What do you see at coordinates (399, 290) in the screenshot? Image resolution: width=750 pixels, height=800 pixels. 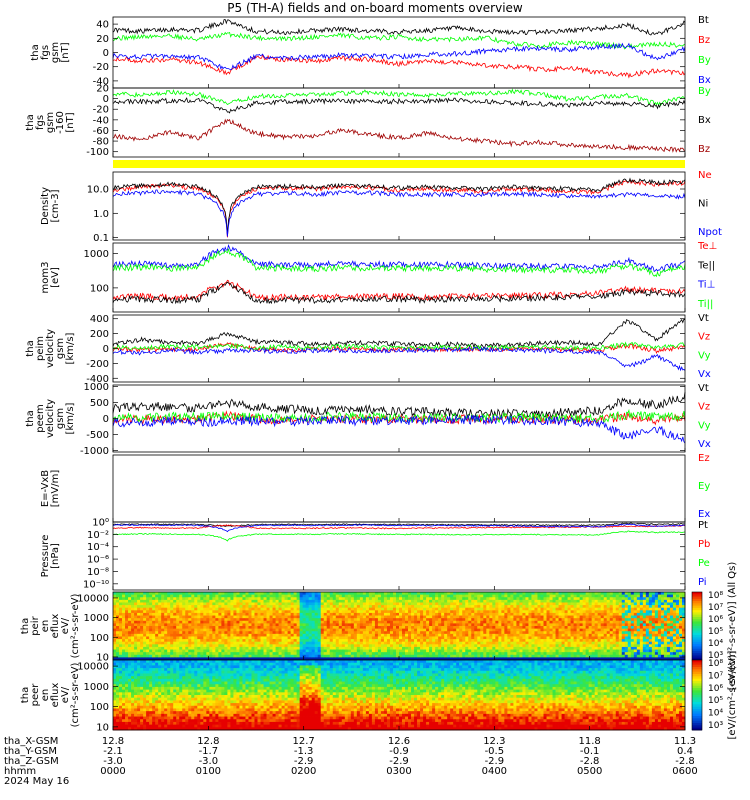 I see `series-line-Te⊥` at bounding box center [399, 290].